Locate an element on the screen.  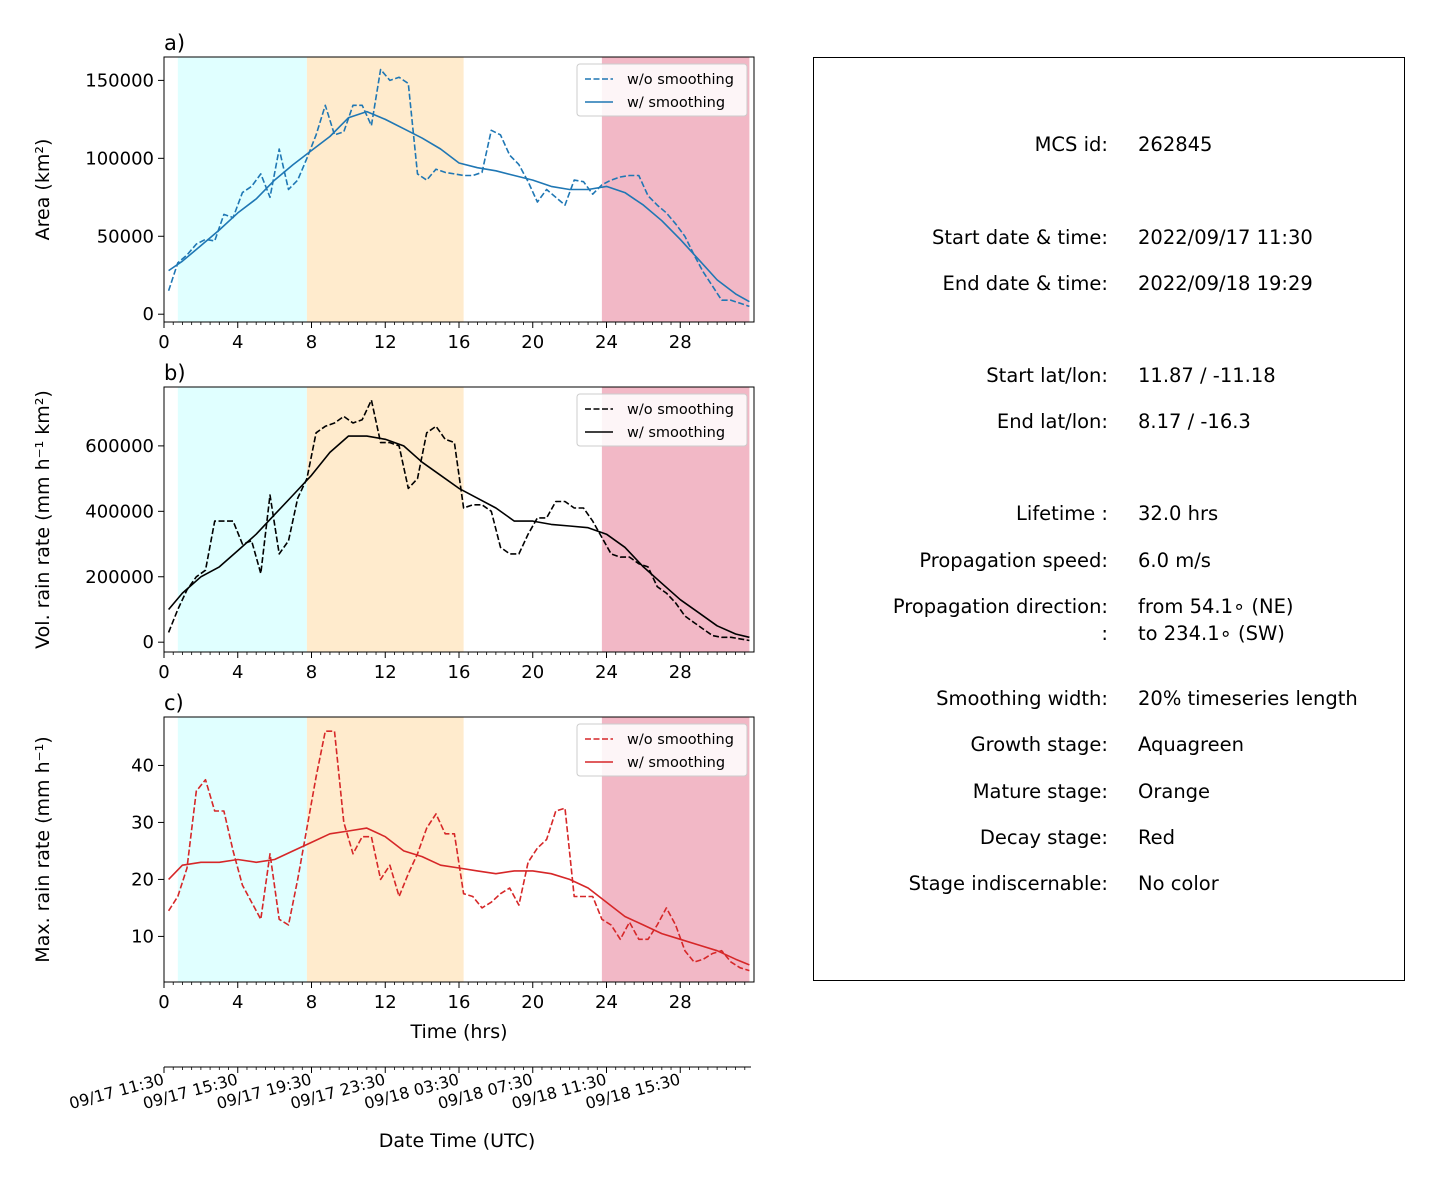
info-label: Propagation direction: is located at coordinates (1000, 606).